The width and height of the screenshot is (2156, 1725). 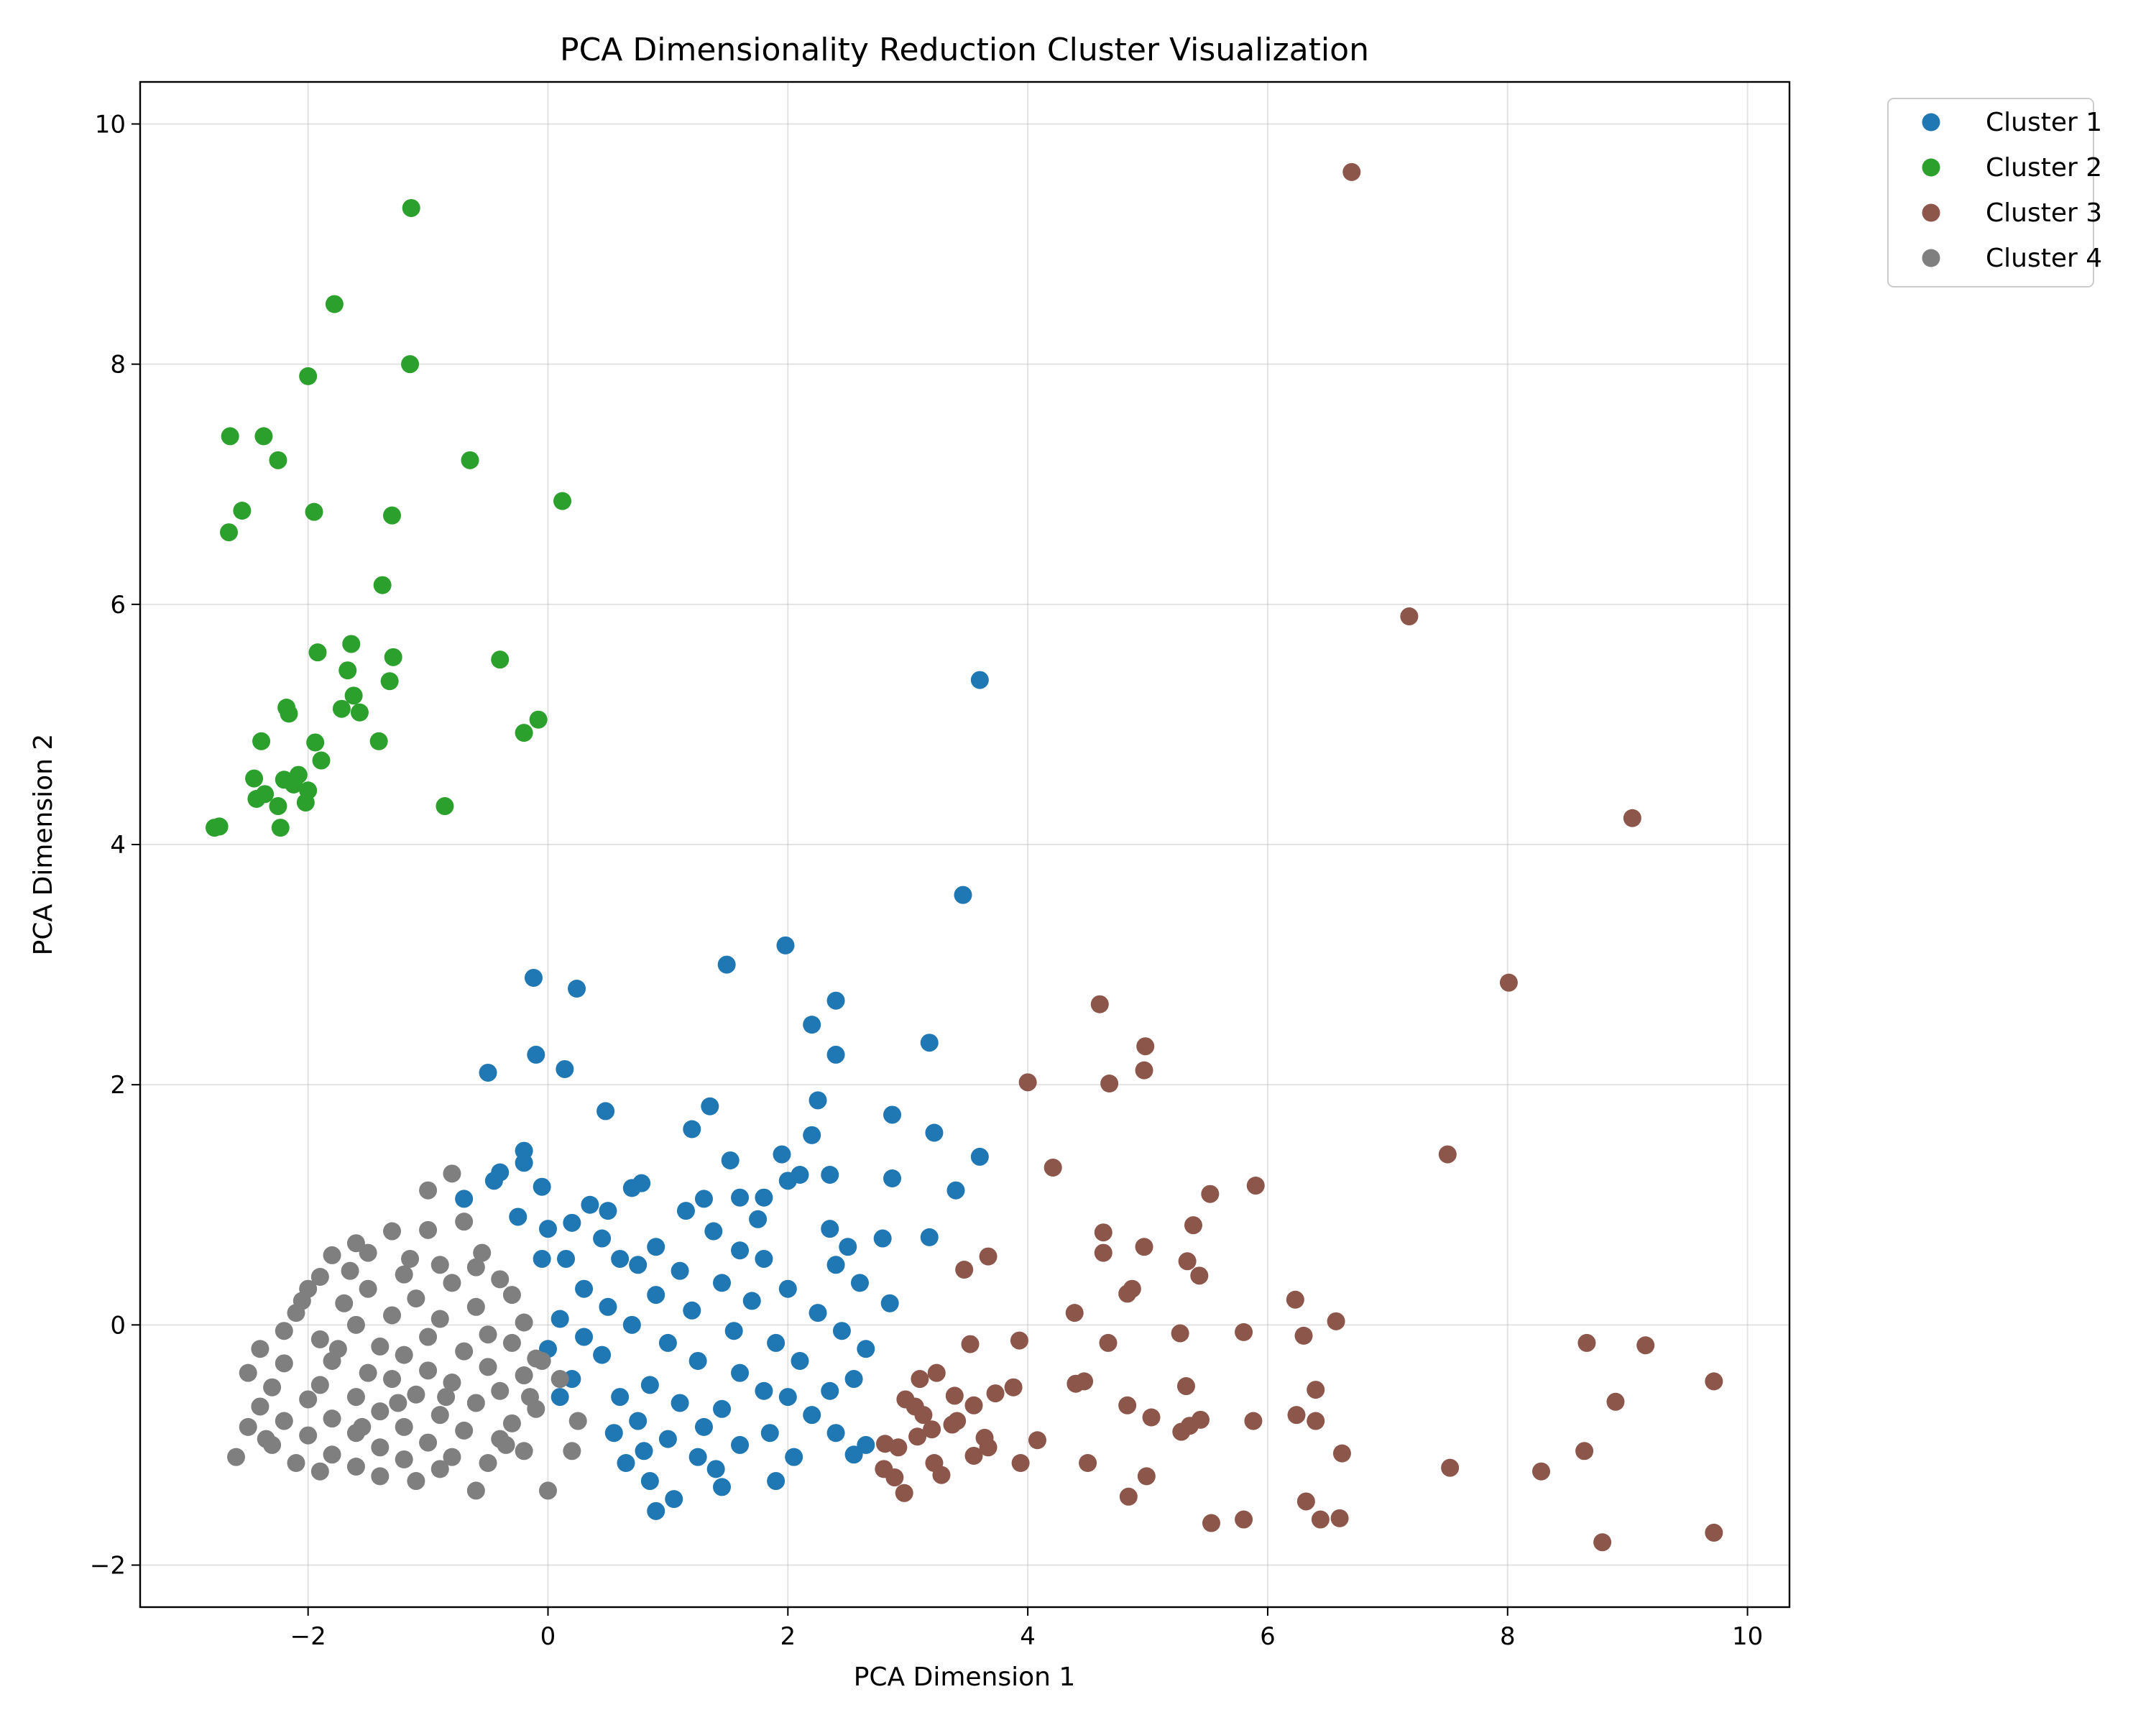 I want to click on legend-item: Cluster 4, so click(x=2012, y=258).